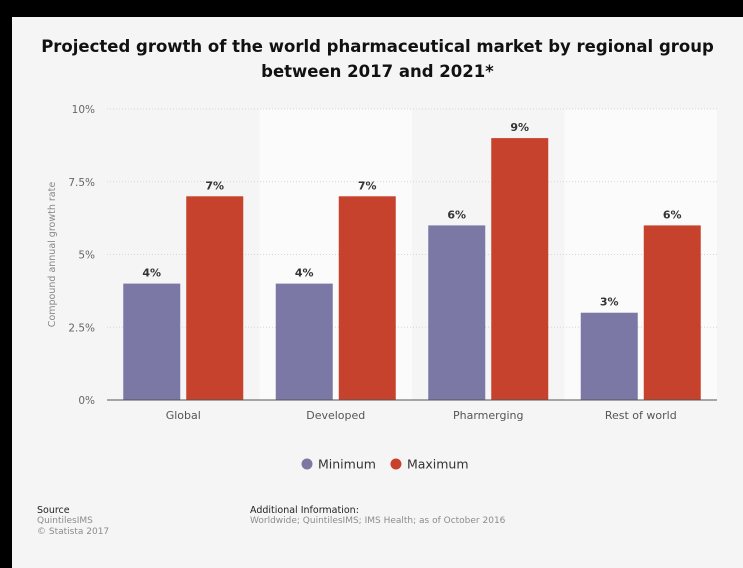 The image size is (743, 568). I want to click on additional-info-title: Additional Information:, so click(304, 510).